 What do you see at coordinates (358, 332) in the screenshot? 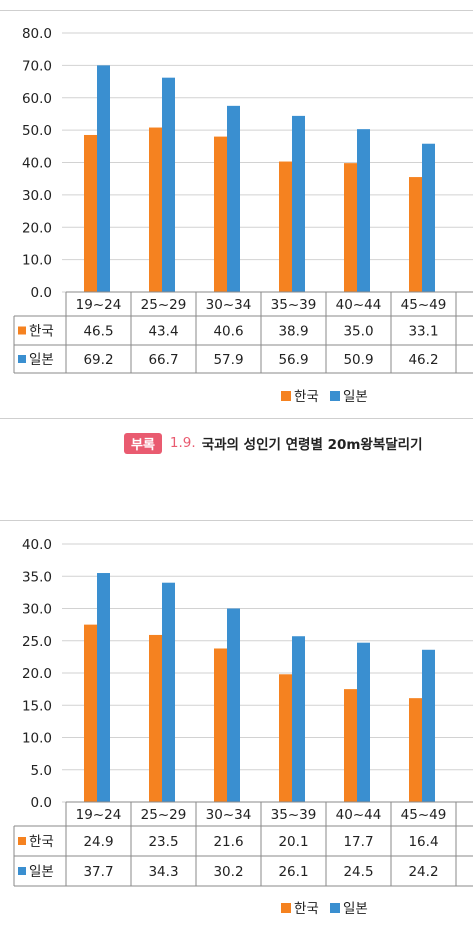
I see `data-label: 35.0` at bounding box center [358, 332].